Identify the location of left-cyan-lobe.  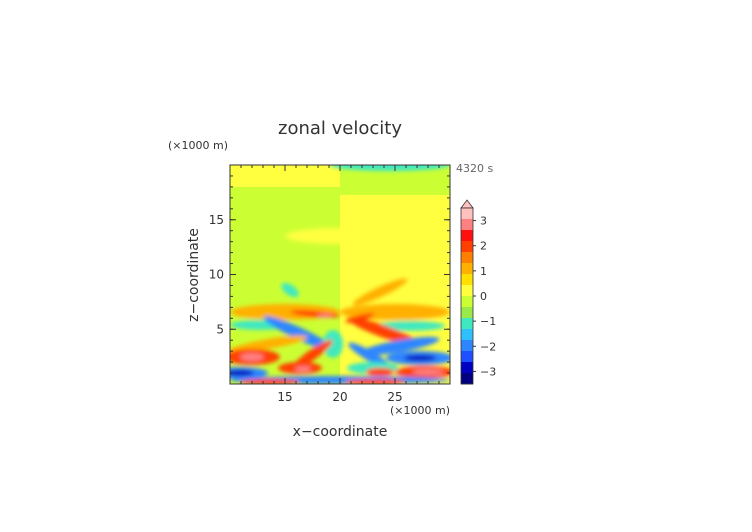
(290, 290).